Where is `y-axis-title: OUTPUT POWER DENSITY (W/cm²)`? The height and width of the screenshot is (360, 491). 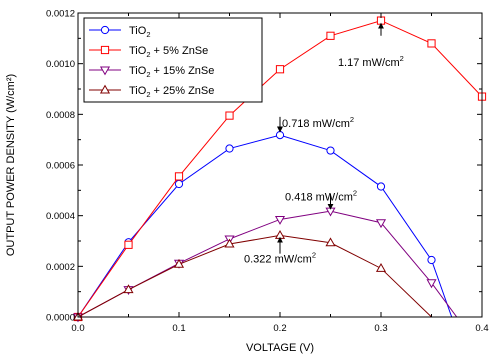
y-axis-title: OUTPUT POWER DENSITY (W/cm²) is located at coordinates (11, 165).